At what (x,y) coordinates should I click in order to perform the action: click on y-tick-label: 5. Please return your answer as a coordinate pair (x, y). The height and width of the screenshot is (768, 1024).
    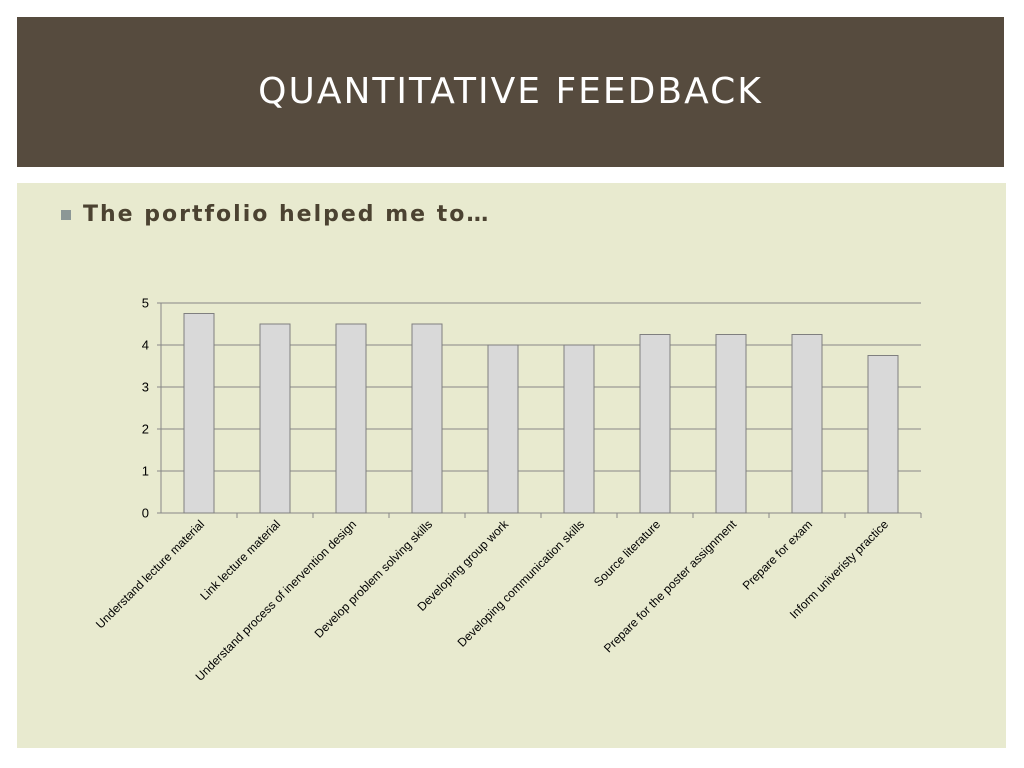
    Looking at the image, I should click on (145, 303).